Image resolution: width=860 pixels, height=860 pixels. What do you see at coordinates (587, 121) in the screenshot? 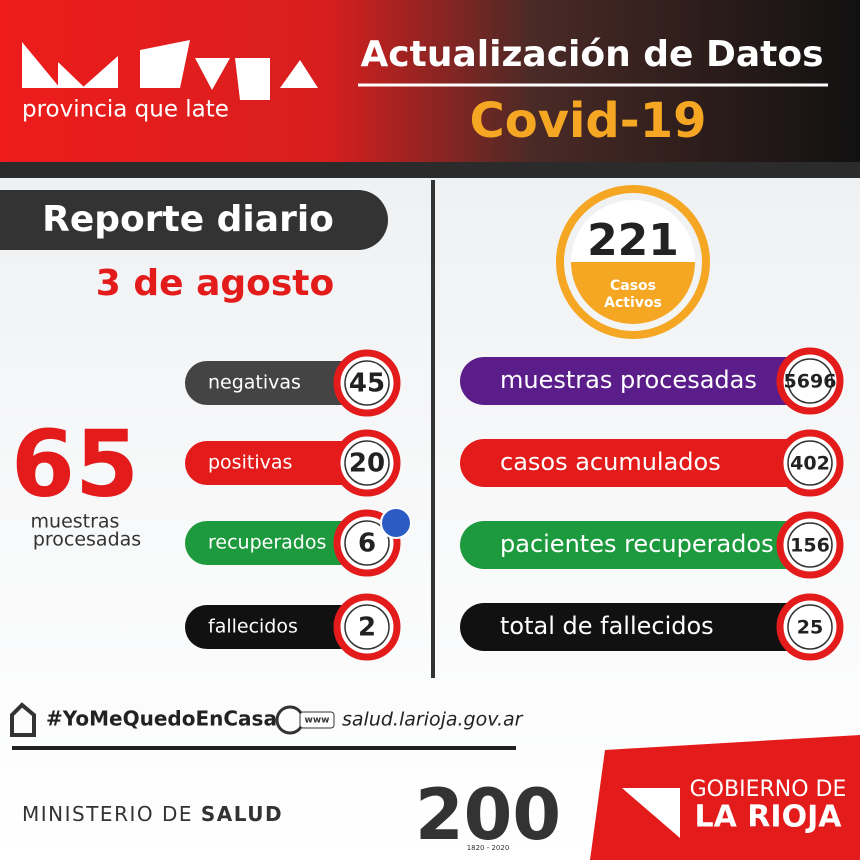
I see `header-subtitle: Covid-19` at bounding box center [587, 121].